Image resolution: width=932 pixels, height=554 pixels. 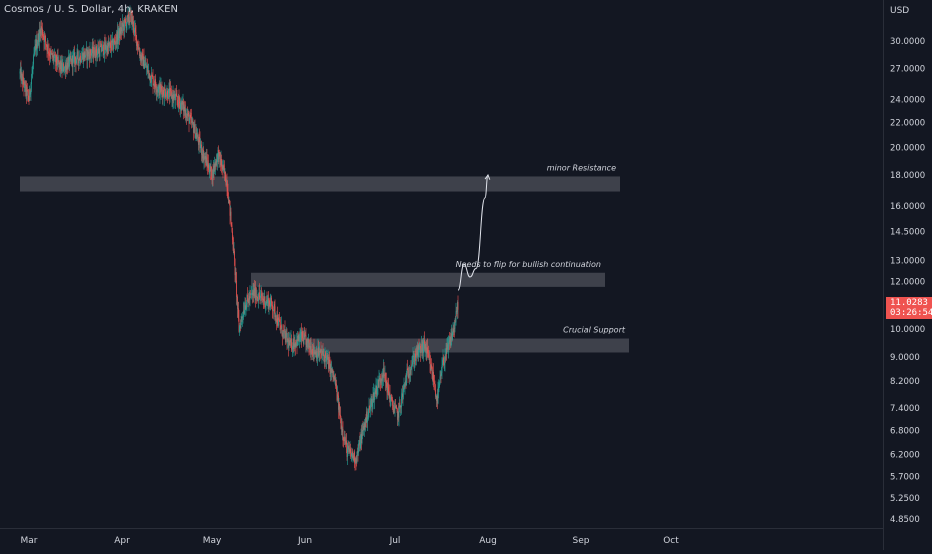 What do you see at coordinates (905, 520) in the screenshot?
I see `price-tick-label: 4.8500` at bounding box center [905, 520].